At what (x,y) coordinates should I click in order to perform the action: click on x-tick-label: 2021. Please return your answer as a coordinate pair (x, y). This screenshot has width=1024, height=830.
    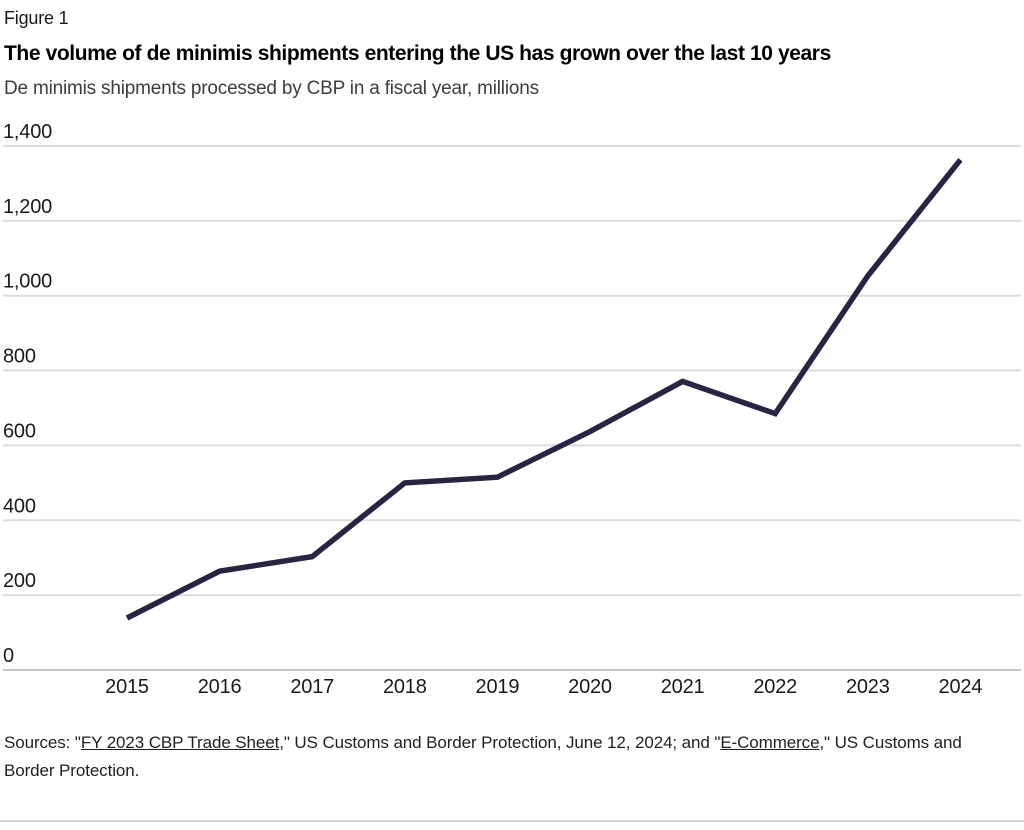
    Looking at the image, I should click on (683, 687).